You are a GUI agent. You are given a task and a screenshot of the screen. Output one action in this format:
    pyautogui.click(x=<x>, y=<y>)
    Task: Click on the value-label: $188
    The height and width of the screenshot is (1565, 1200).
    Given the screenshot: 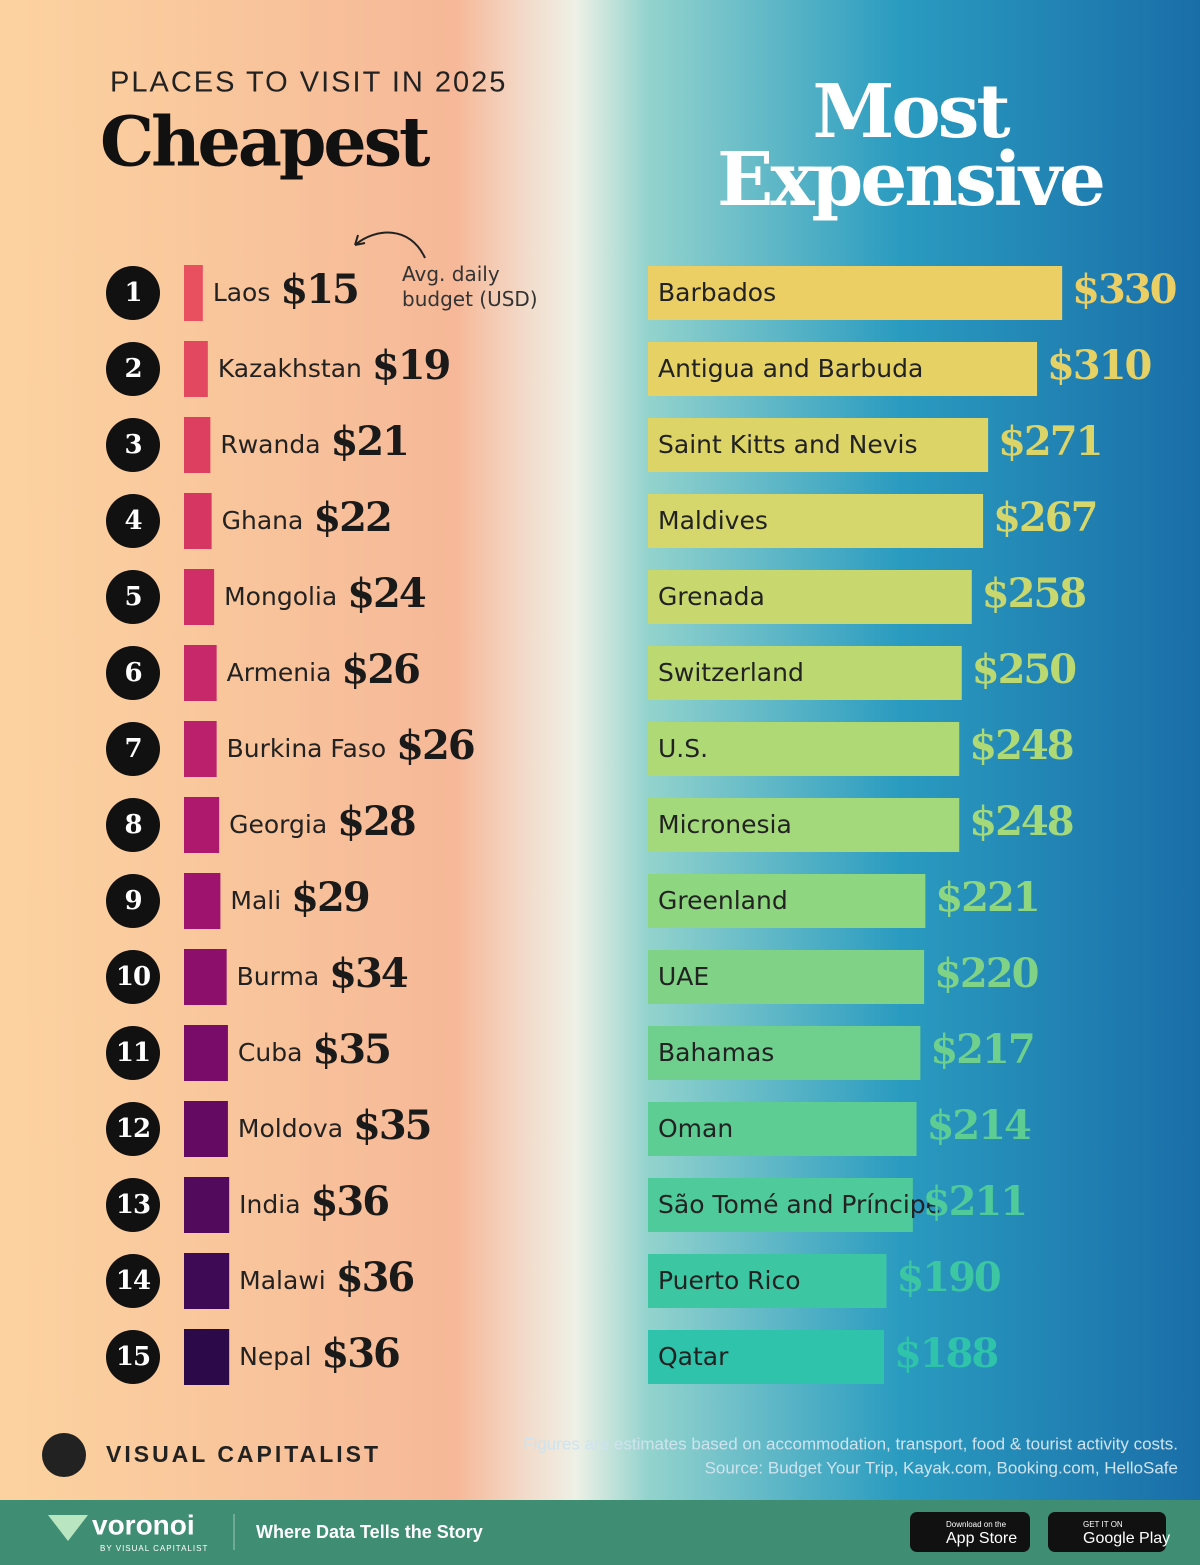 What is the action you would take?
    pyautogui.click(x=945, y=1353)
    